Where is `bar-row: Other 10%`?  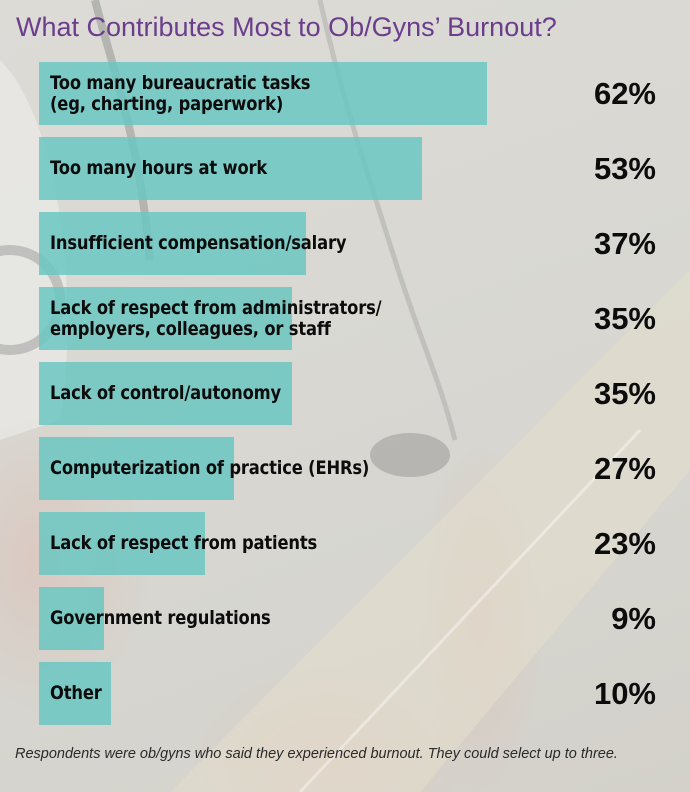
bar-row: Other 10% is located at coordinates (345, 693).